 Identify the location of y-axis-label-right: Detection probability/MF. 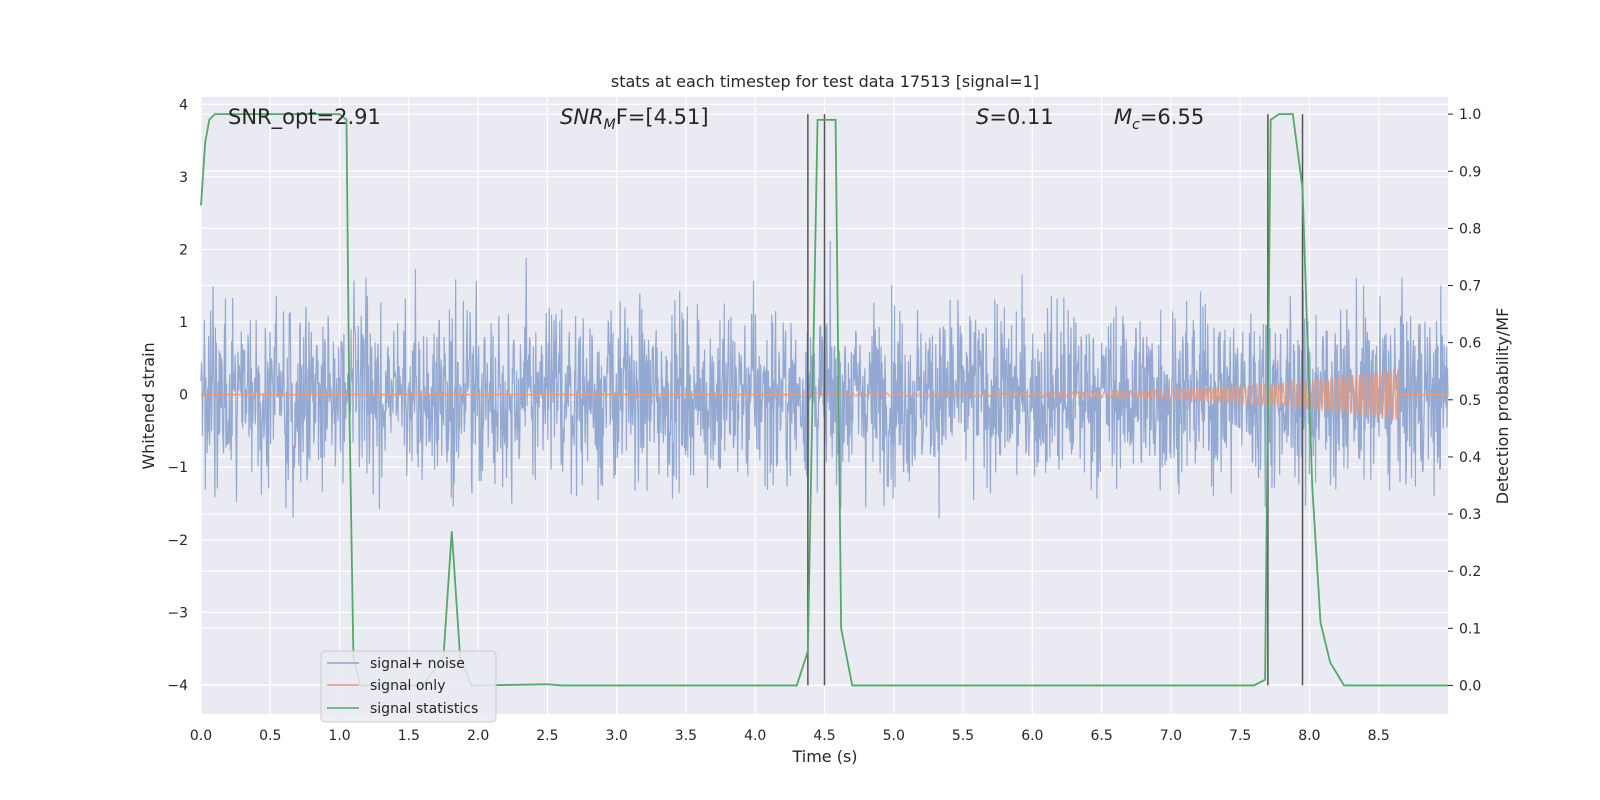
(1502, 406).